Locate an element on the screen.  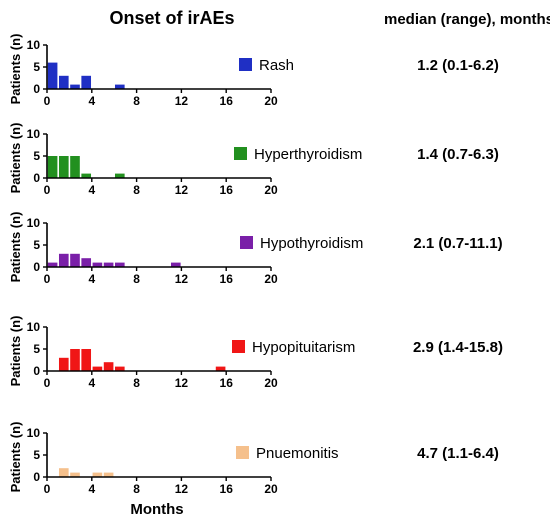
median-range-pnuemonitis: 4.7 (1.1-6.4) is located at coordinates (458, 453).